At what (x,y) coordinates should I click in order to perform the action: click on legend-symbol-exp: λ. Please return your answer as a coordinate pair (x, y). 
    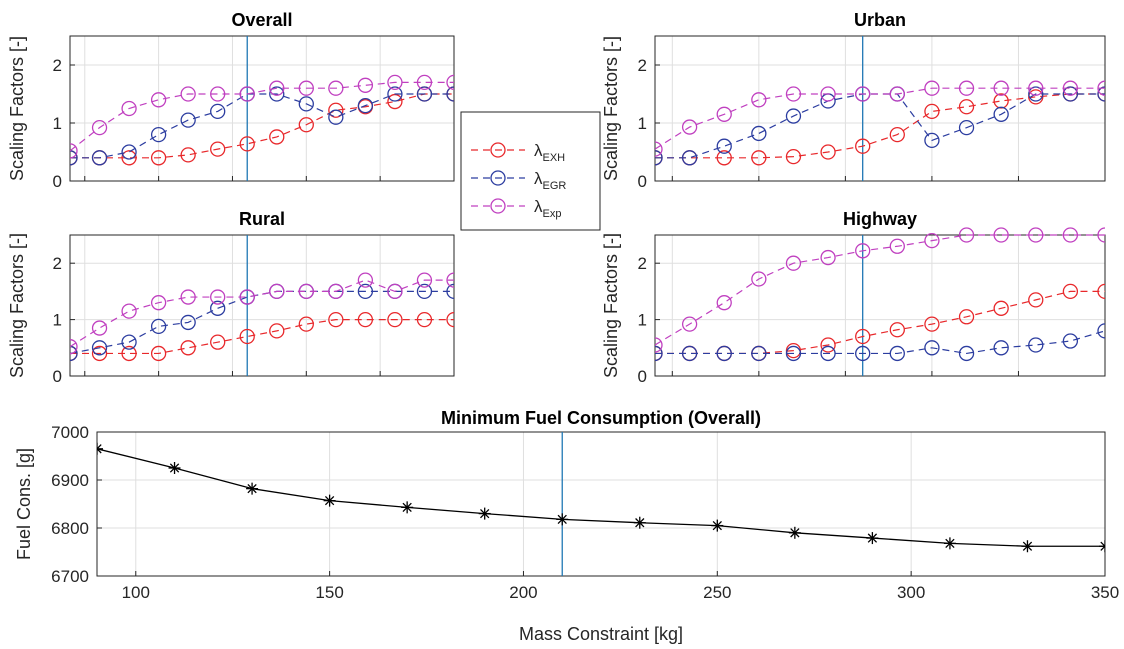
    Looking at the image, I should click on (538, 206).